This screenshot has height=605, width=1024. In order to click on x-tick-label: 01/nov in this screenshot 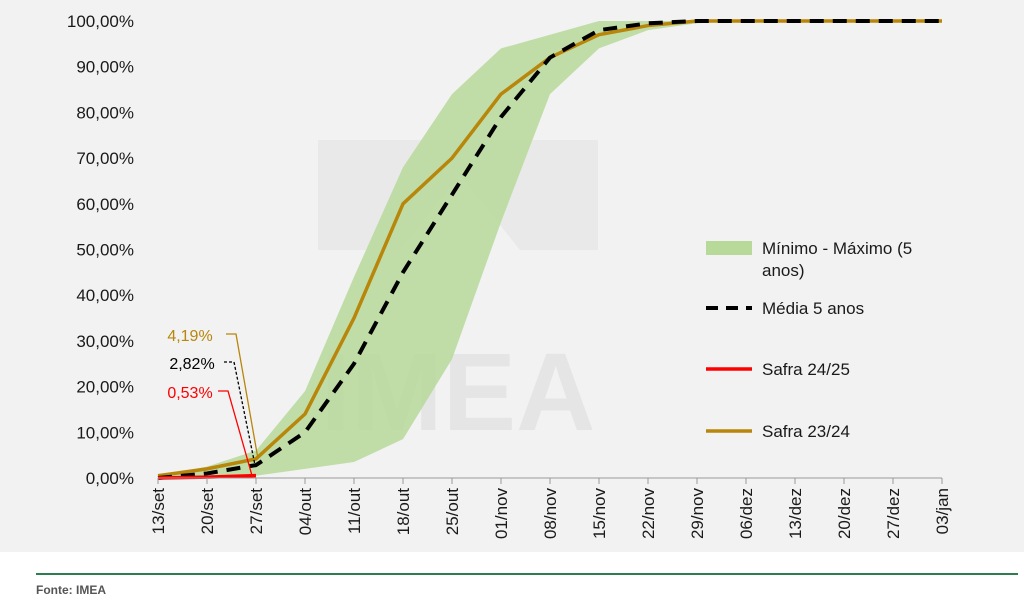, I will do `click(501, 514)`.